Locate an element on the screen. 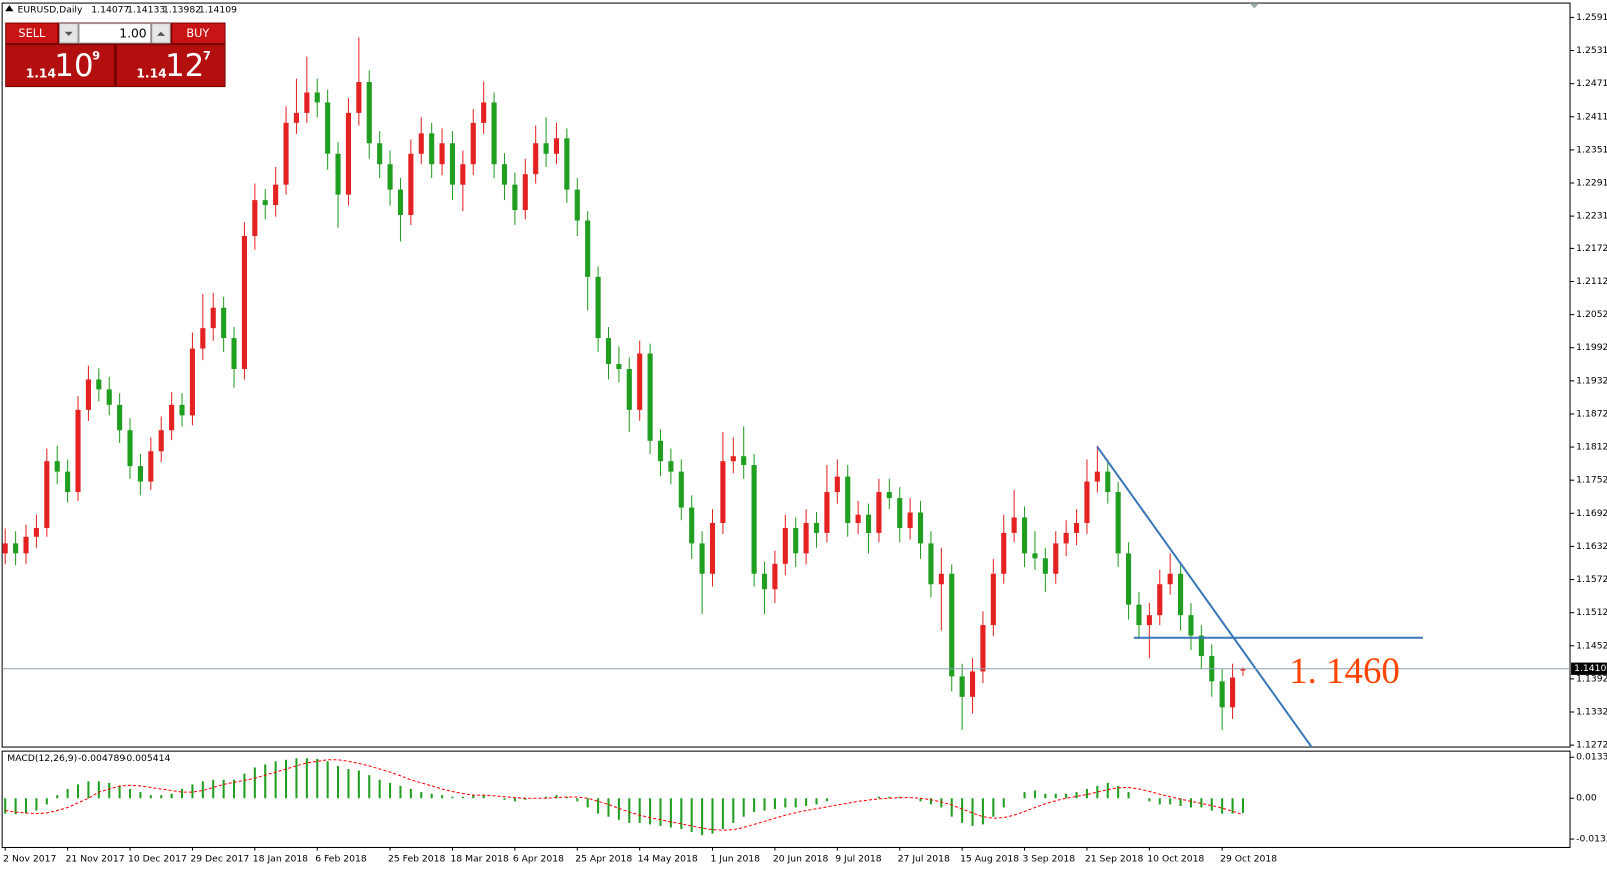 This screenshot has height=869, width=1607. buy-button is located at coordinates (198, 33).